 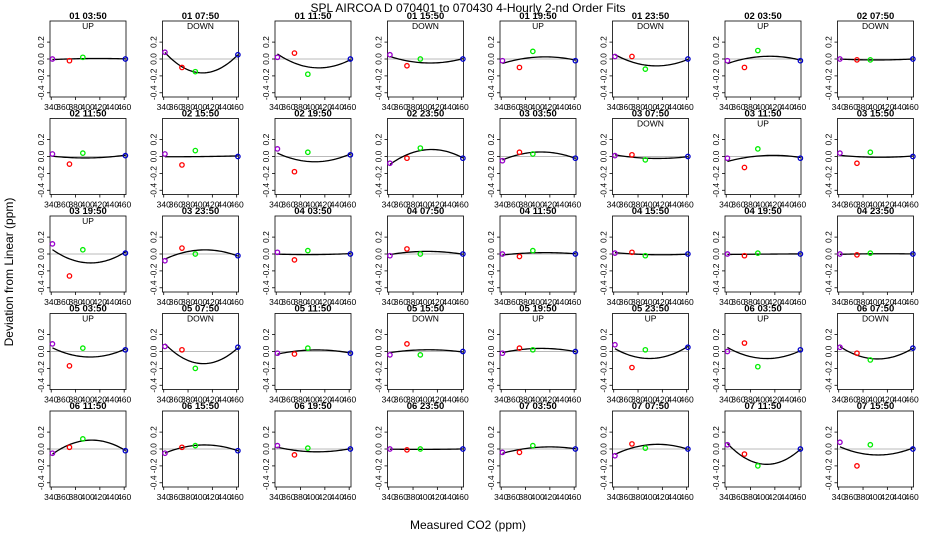 I want to click on panel-title: 02 23:50, so click(x=426, y=114).